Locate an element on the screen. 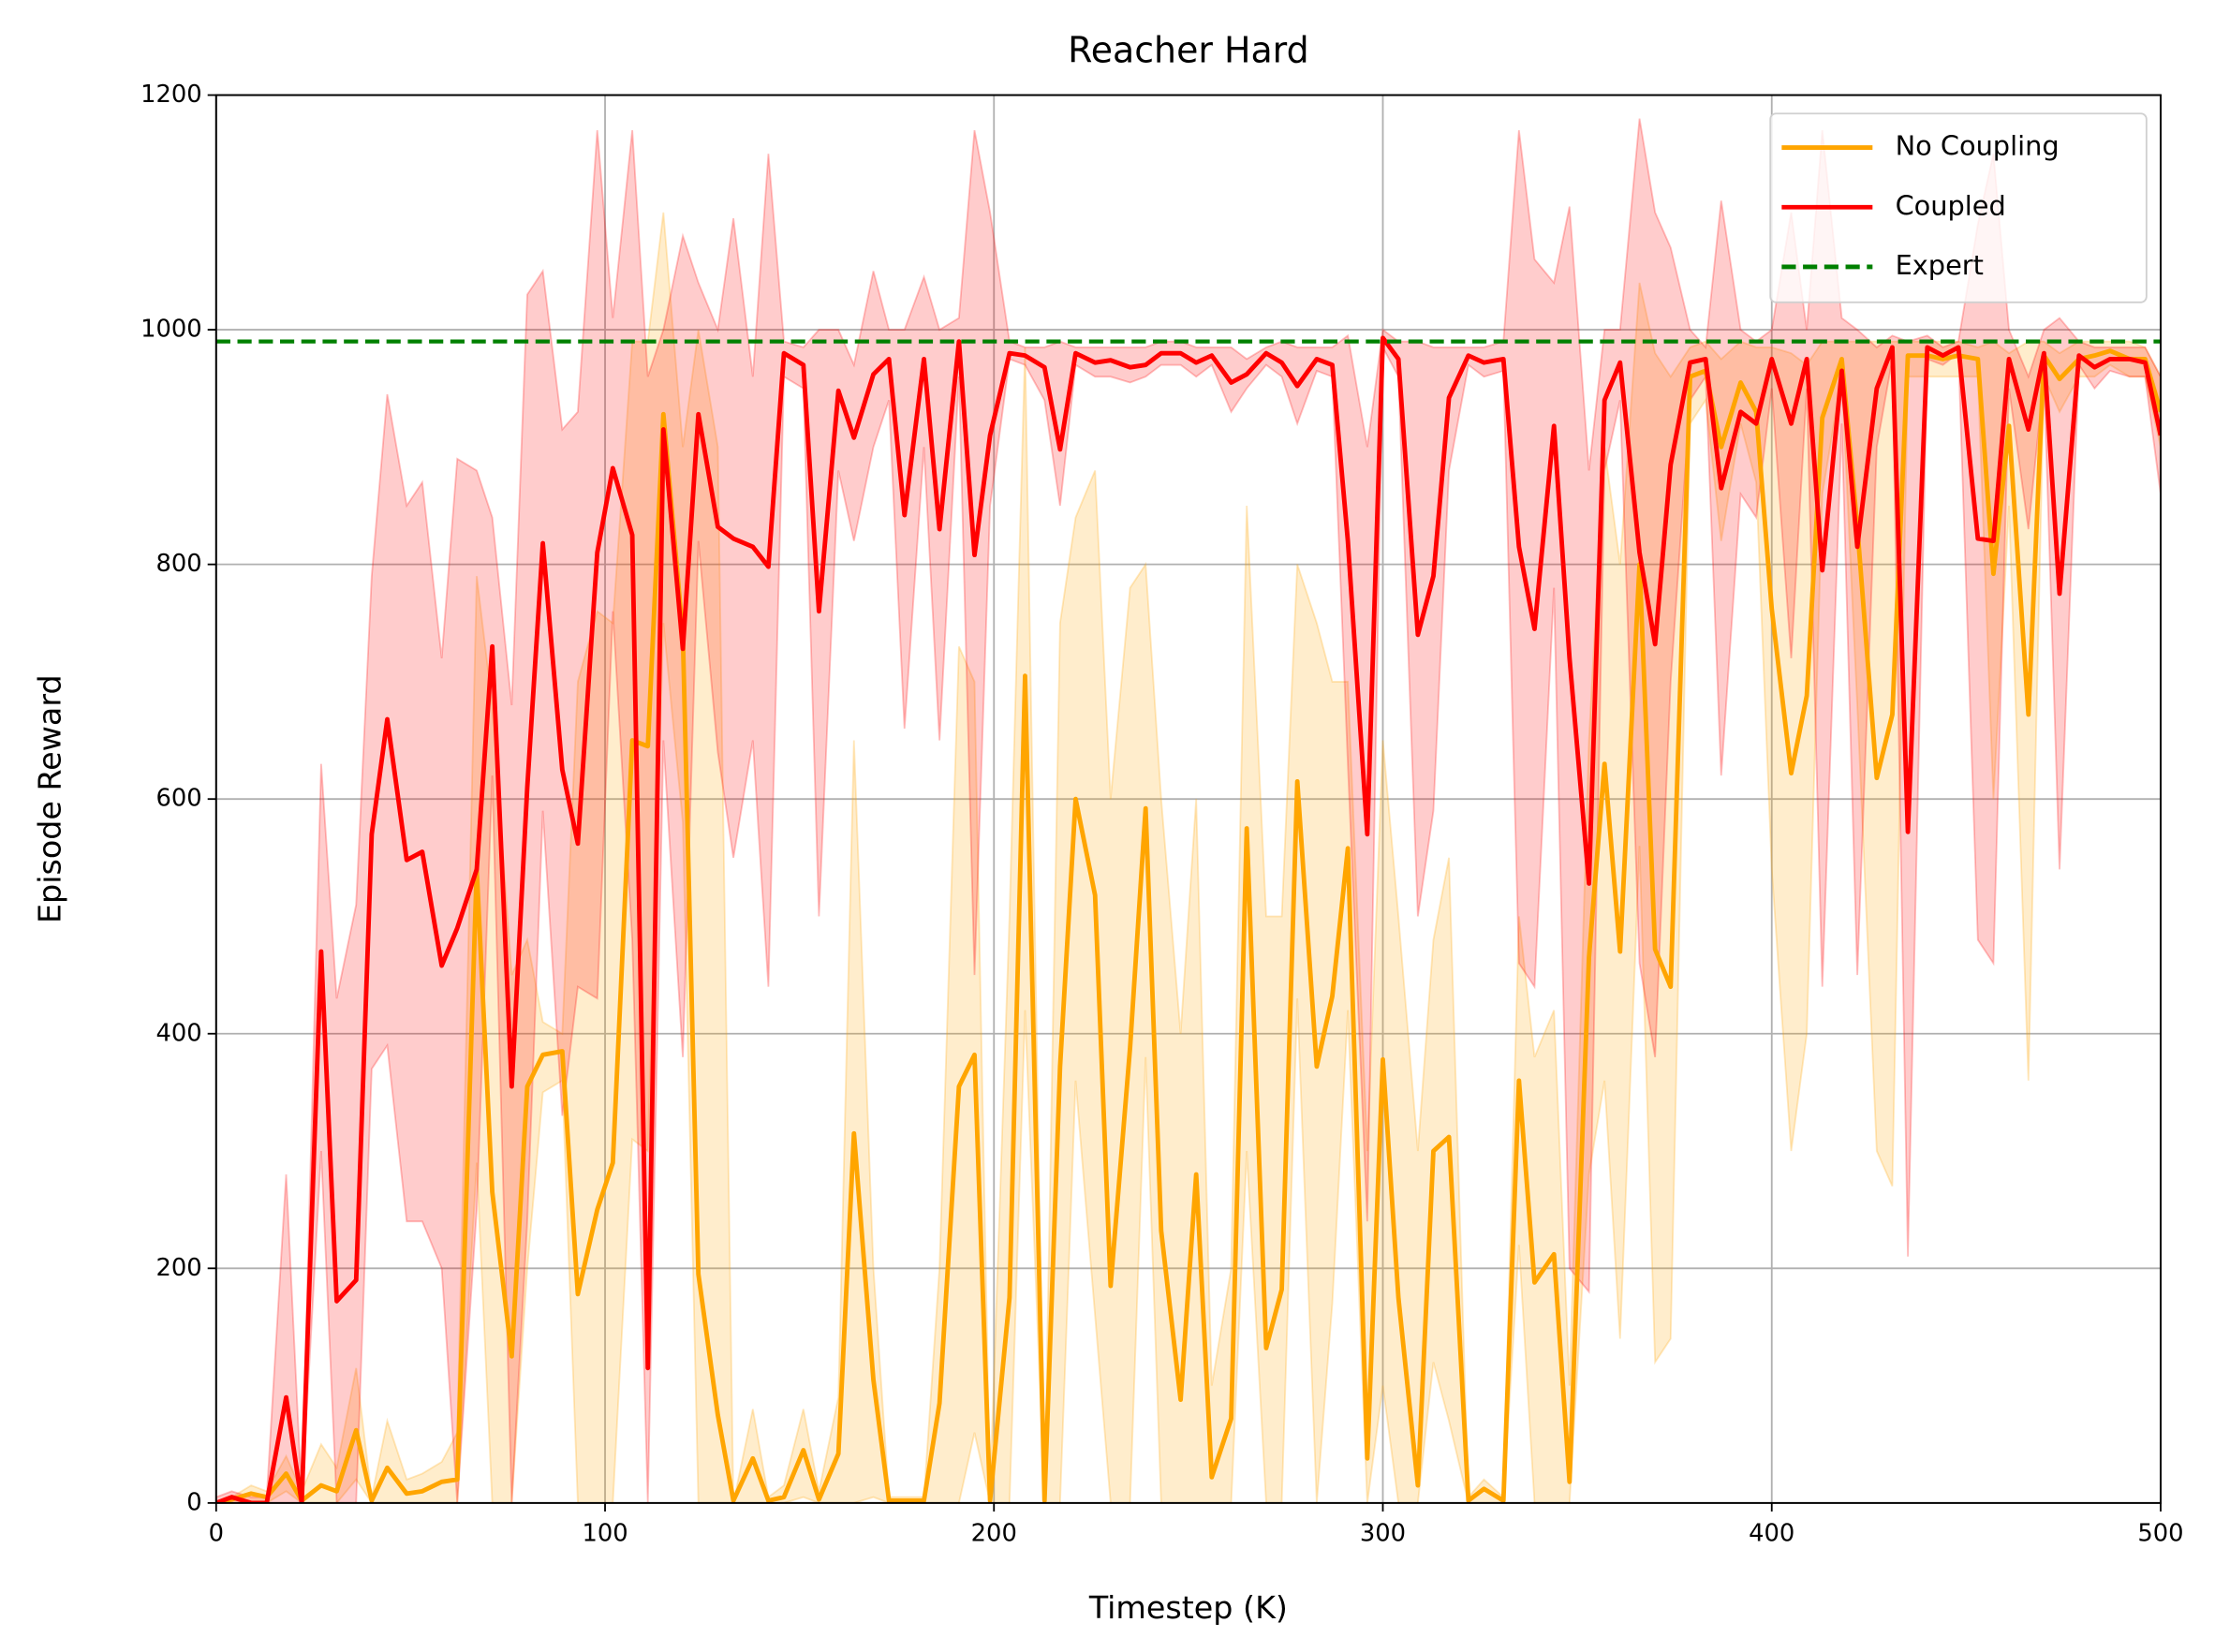 Image resolution: width=2215 pixels, height=1652 pixels. chart-title: Reacher Hard is located at coordinates (1188, 50).